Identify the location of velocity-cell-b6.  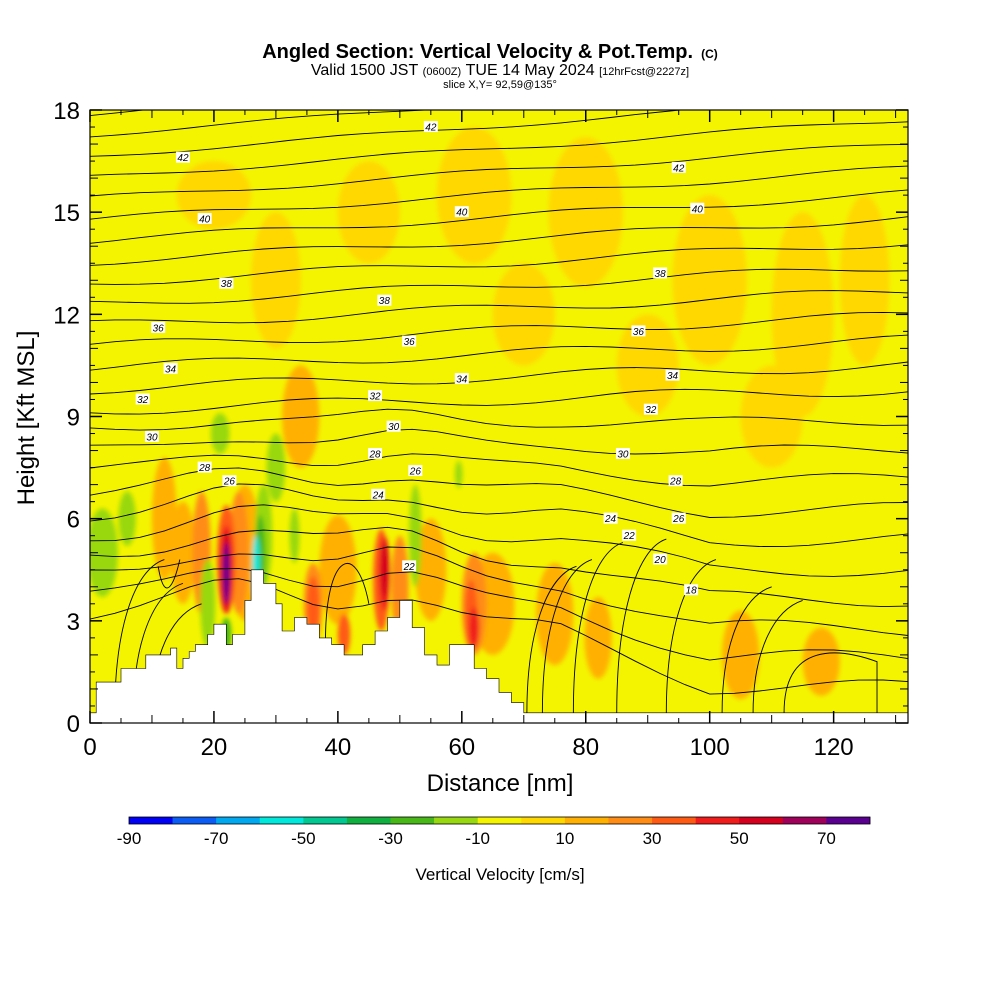
(709, 280).